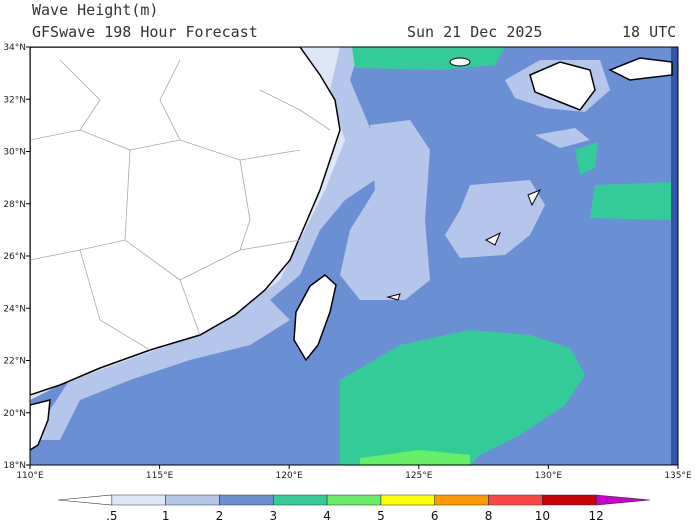 Image resolution: width=700 pixels, height=525 pixels. Describe the element at coordinates (145, 32) in the screenshot. I see `subtitle: GFSwave 198 Hour Forecast` at that location.